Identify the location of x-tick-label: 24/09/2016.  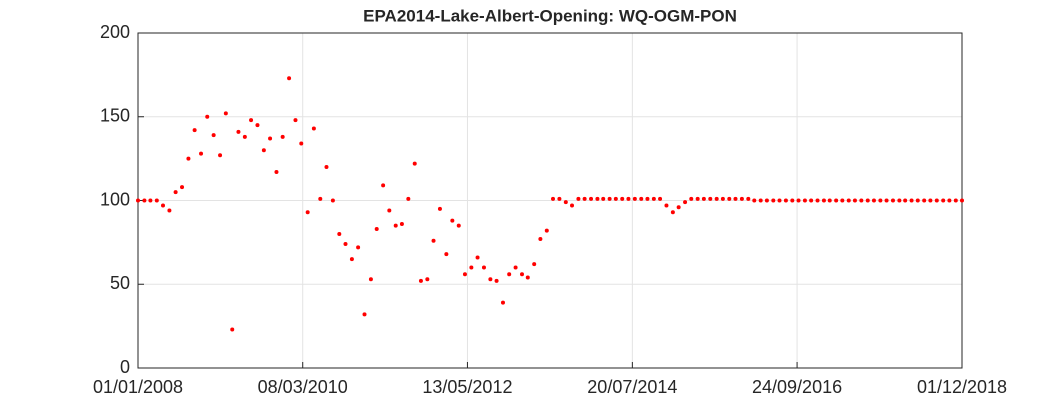
(797, 387).